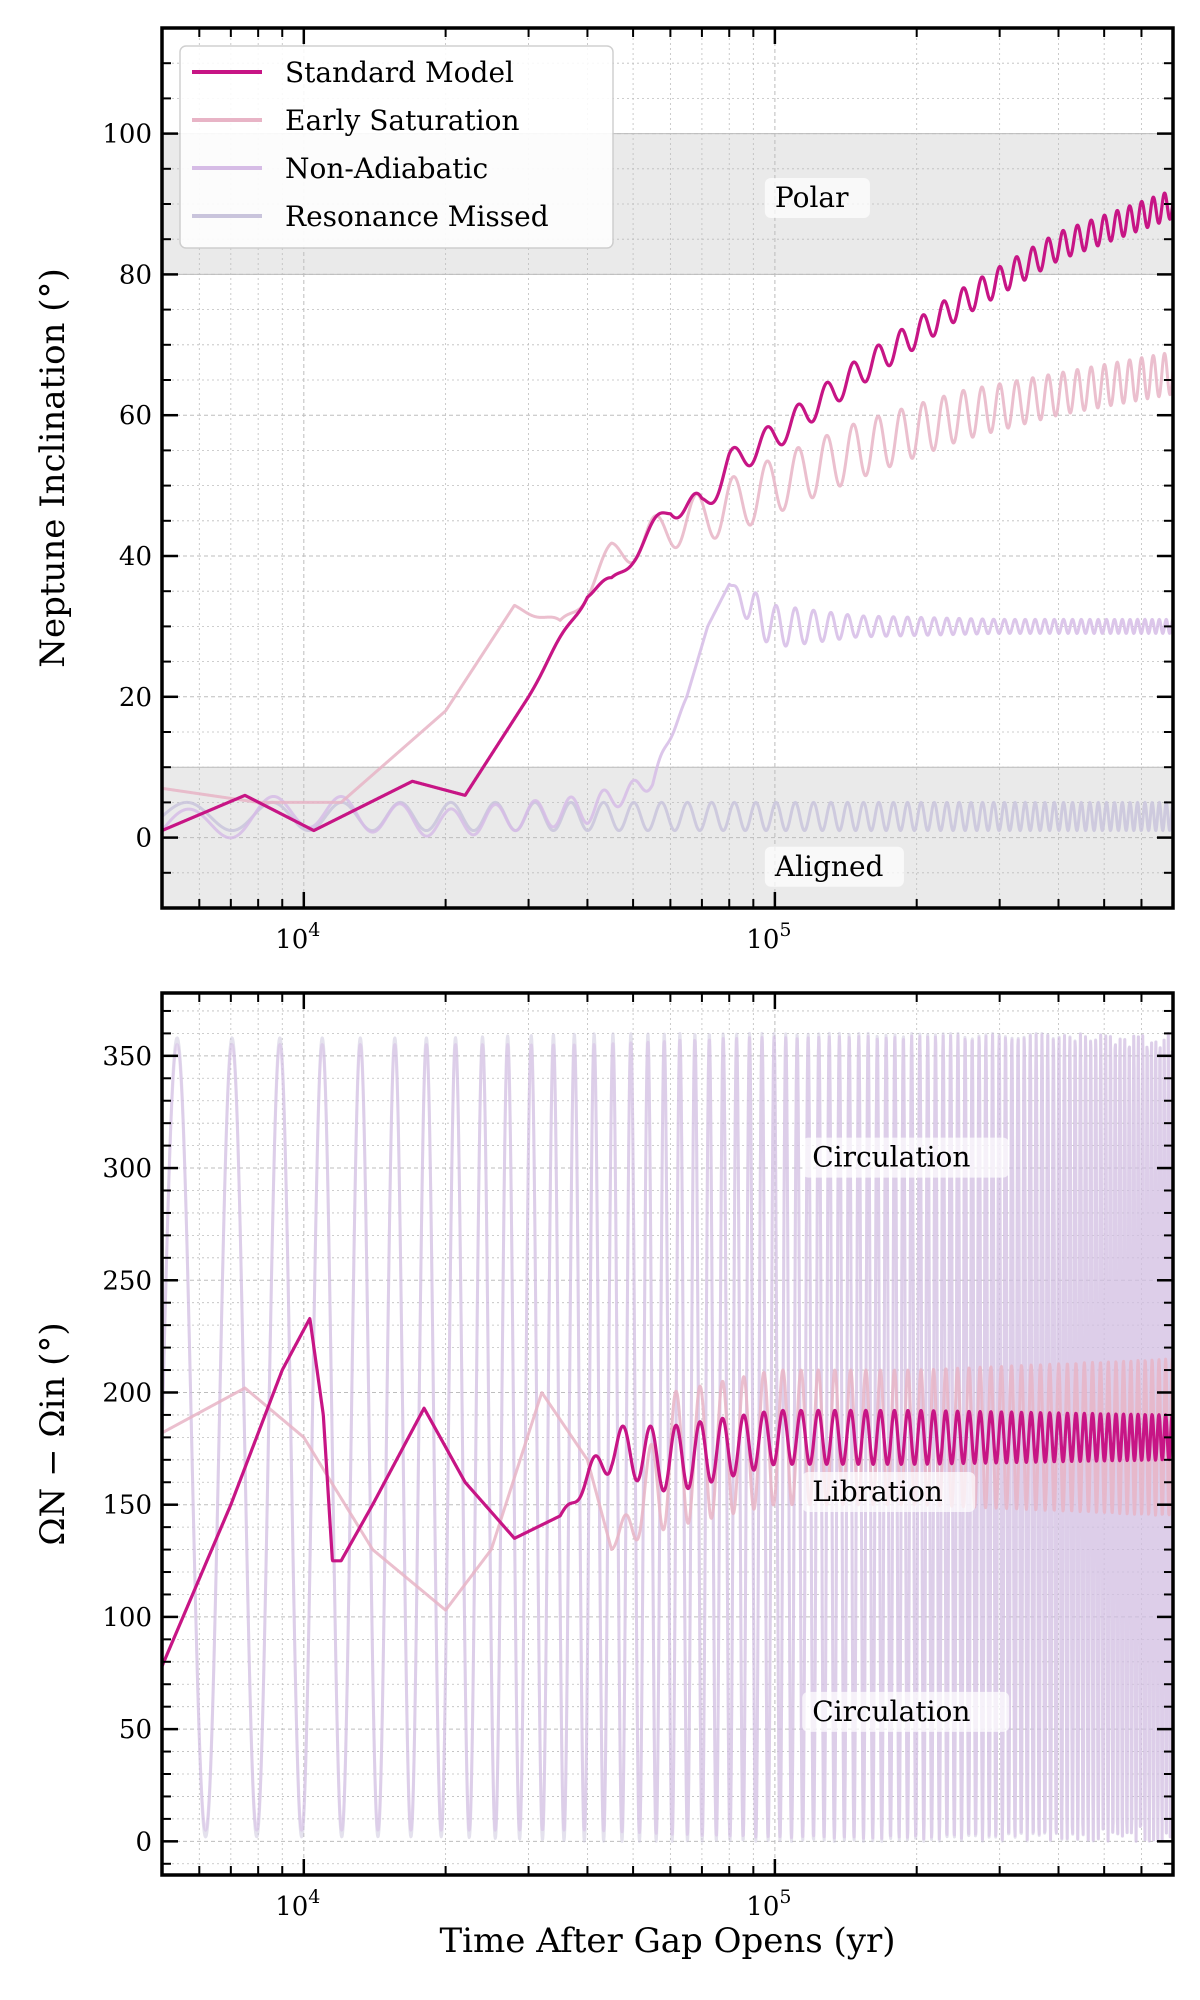 This screenshot has height=2000, width=1200. What do you see at coordinates (386, 168) in the screenshot?
I see `legend-label-non-adiabatic: Non-Adiabatic` at bounding box center [386, 168].